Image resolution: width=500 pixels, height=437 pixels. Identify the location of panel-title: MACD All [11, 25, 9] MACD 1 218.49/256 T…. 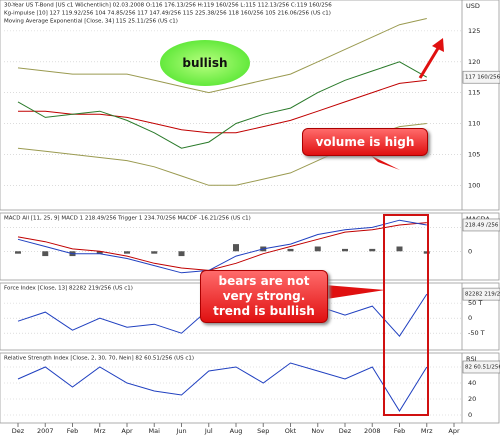
(127, 219).